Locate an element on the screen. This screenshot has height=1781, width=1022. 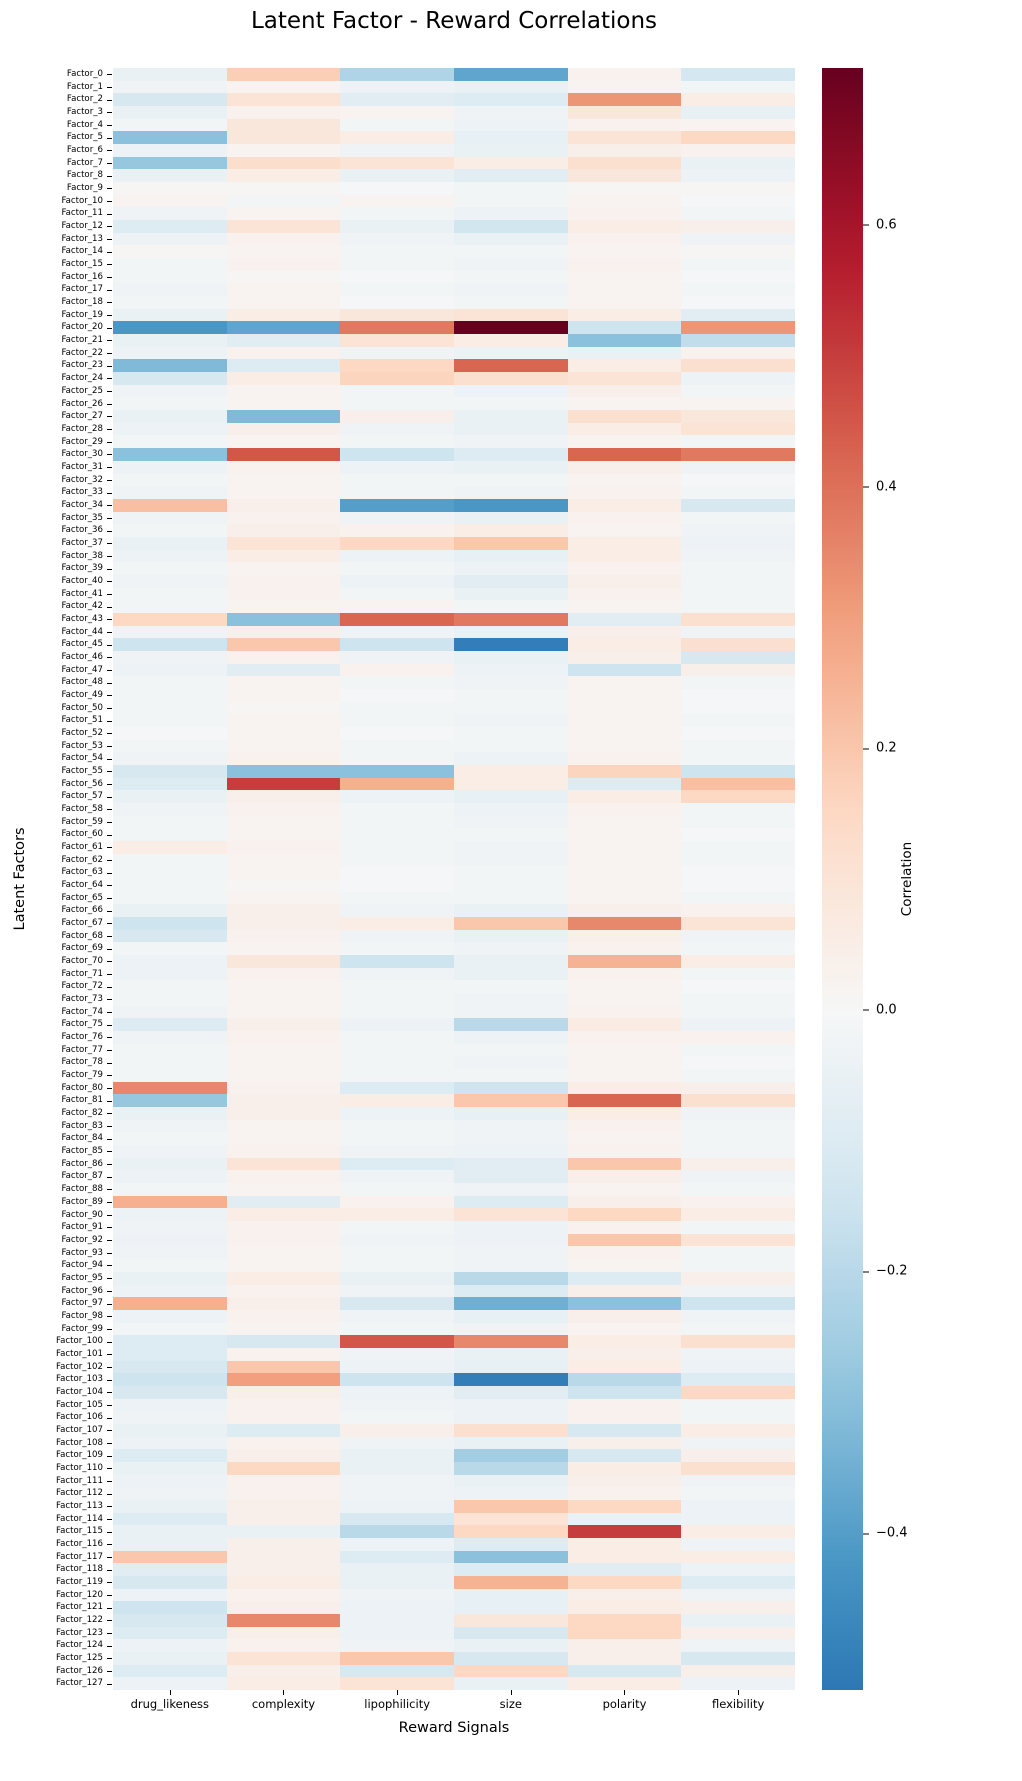
y-tick-label: Factor_77 is located at coordinates (56, 1050).